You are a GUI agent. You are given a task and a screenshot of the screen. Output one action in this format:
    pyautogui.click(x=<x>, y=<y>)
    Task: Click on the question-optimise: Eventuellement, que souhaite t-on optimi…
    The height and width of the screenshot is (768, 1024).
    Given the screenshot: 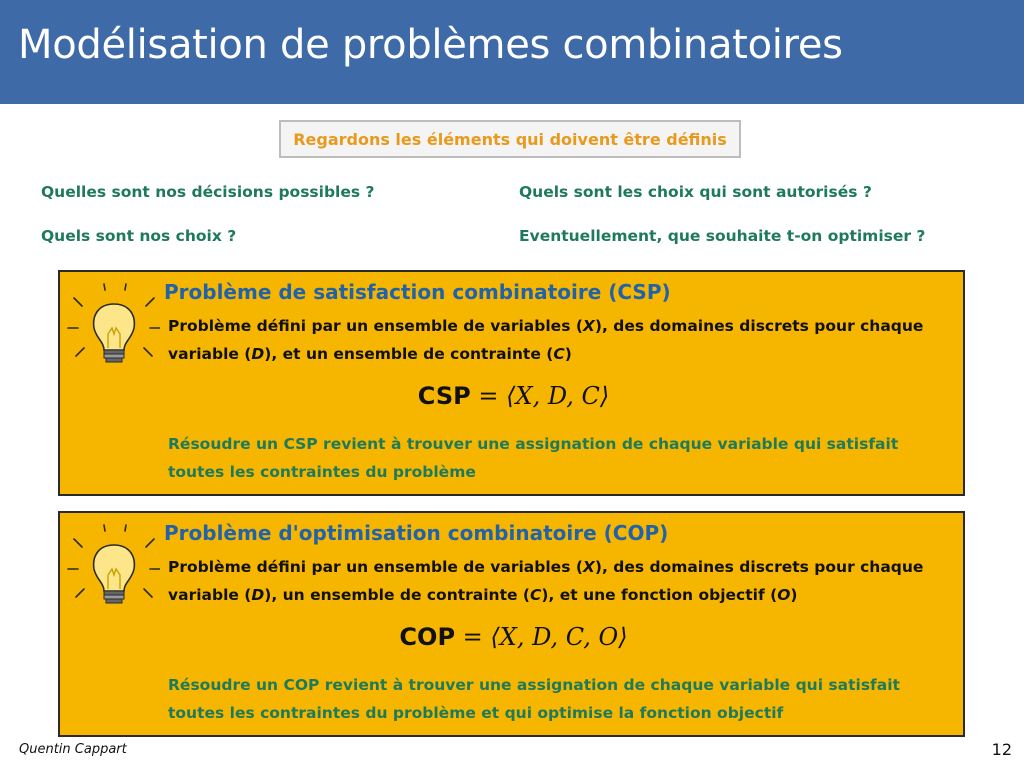 What is the action you would take?
    pyautogui.click(x=722, y=236)
    